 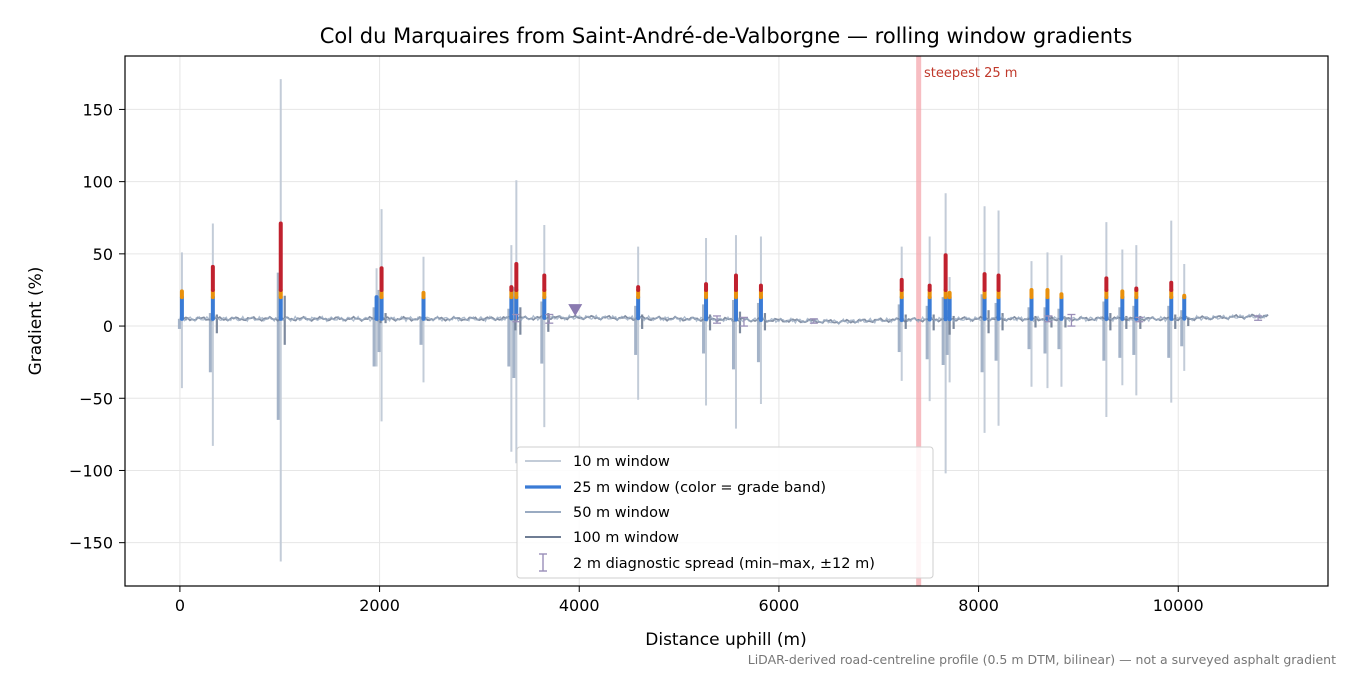 I want to click on x-tick-label: 4000, so click(x=579, y=605).